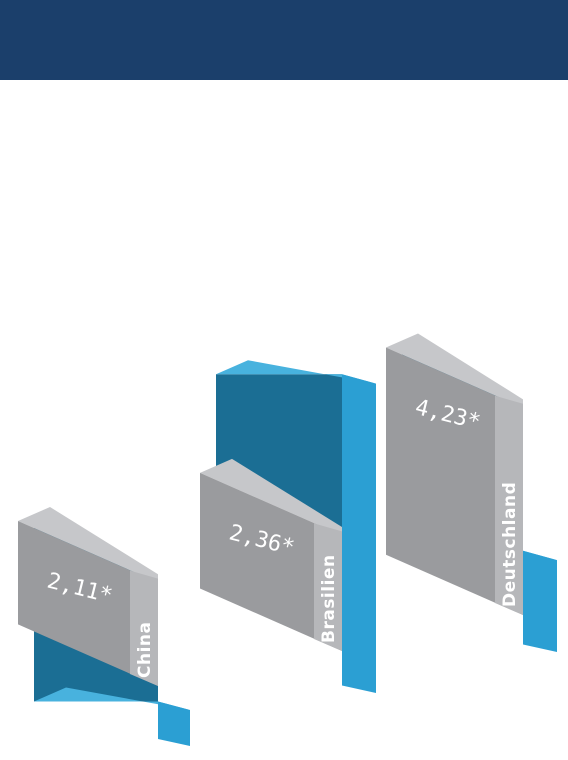 This screenshot has height=760, width=568. I want to click on bar-group-china: 2,11*China, so click(104, 626).